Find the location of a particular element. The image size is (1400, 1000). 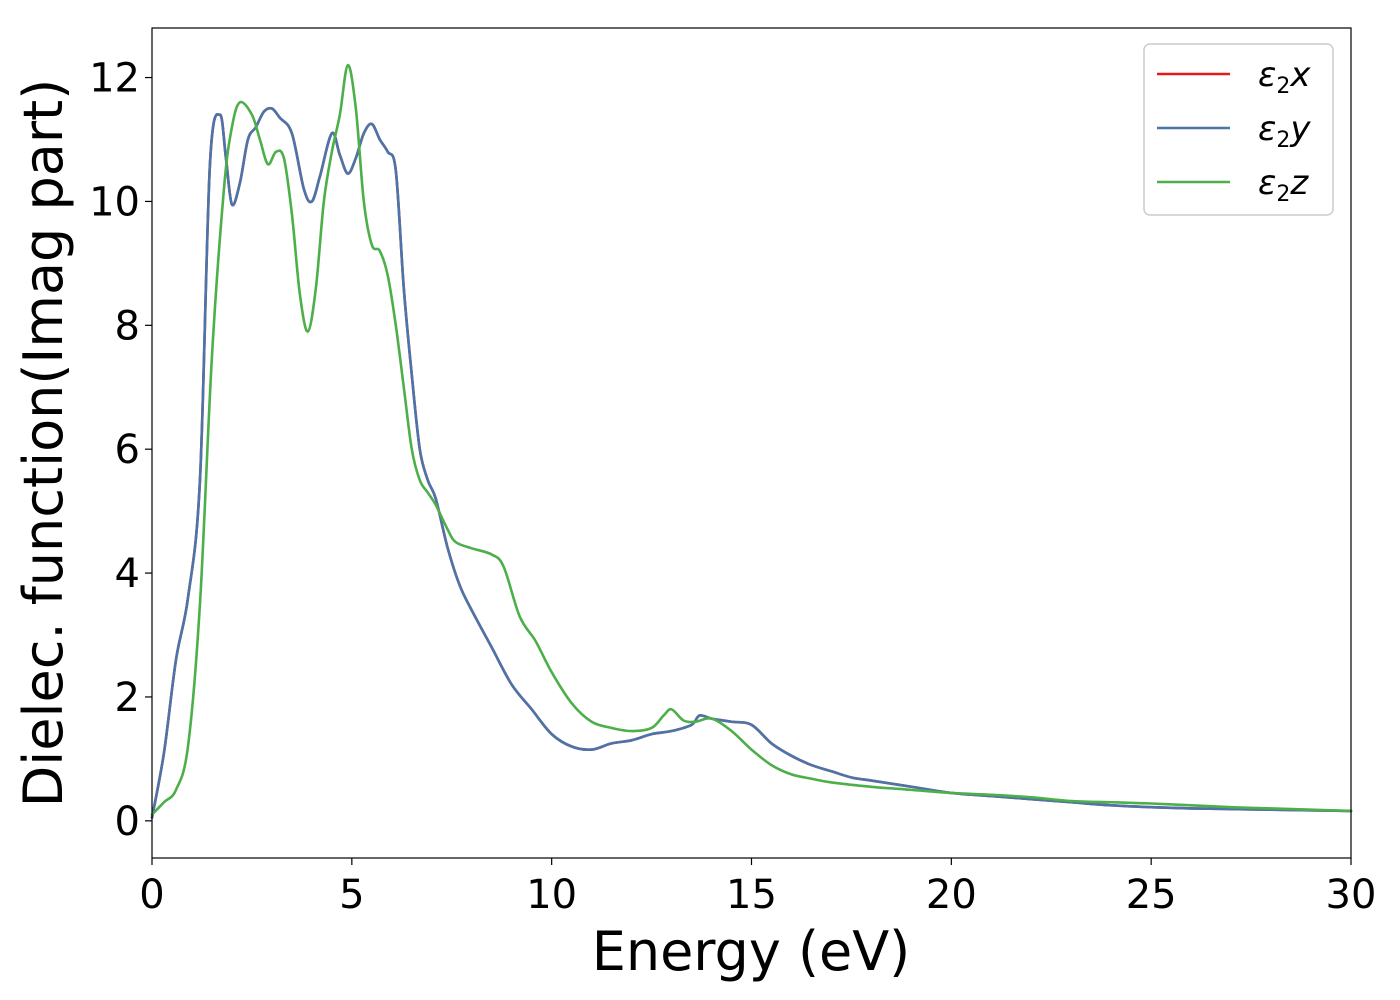

x-tick-label: 10 is located at coordinates (551, 895).